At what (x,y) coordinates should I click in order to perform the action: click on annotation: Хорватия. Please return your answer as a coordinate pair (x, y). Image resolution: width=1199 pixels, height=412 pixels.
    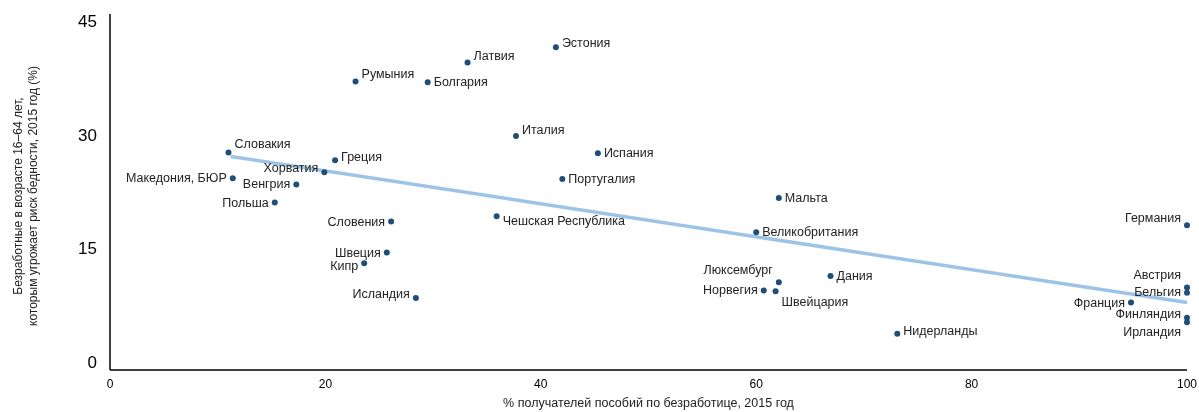
    Looking at the image, I should click on (291, 168).